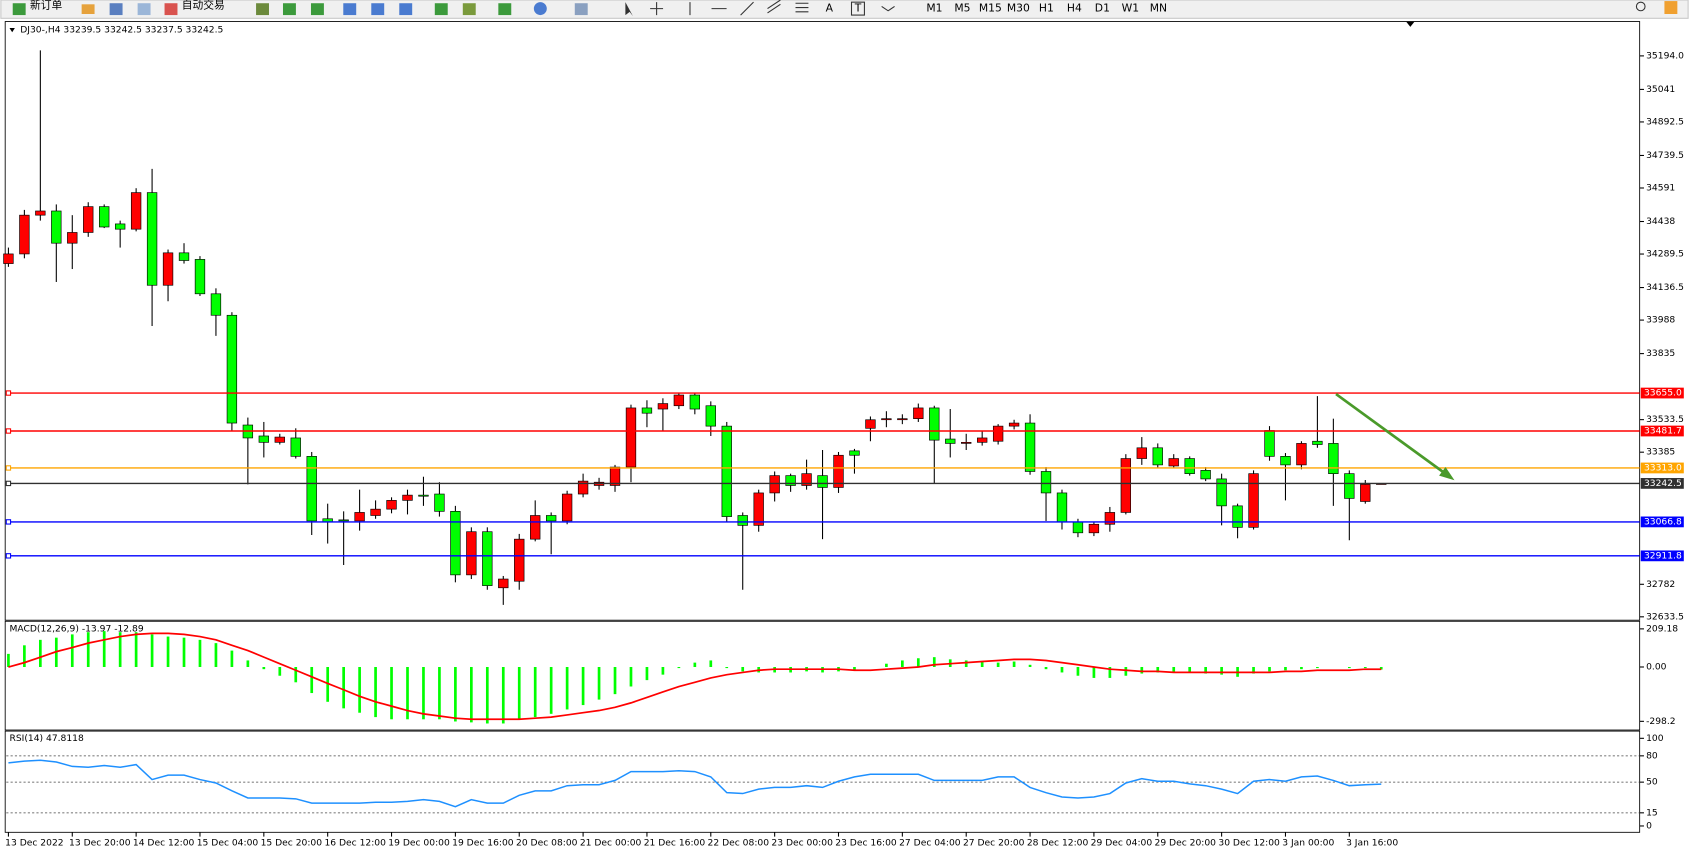 This screenshot has height=856, width=1689. I want to click on icon-menu, so click(1671, 7).